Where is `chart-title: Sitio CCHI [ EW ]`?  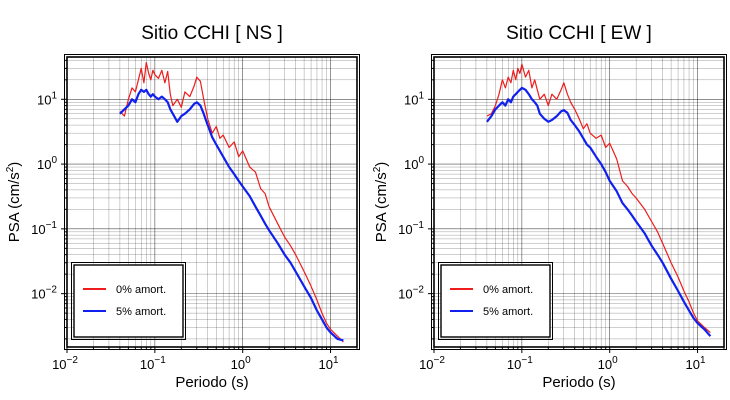
chart-title: Sitio CCHI [ EW ] is located at coordinates (579, 33).